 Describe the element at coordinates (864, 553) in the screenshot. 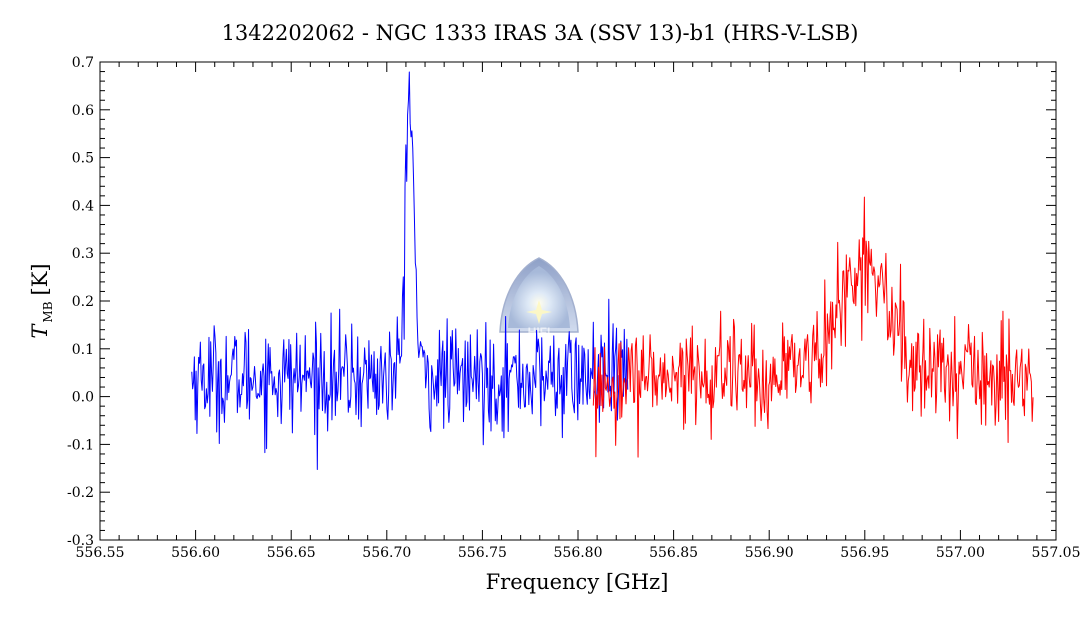

I see `x-tick-label: 556.95` at that location.